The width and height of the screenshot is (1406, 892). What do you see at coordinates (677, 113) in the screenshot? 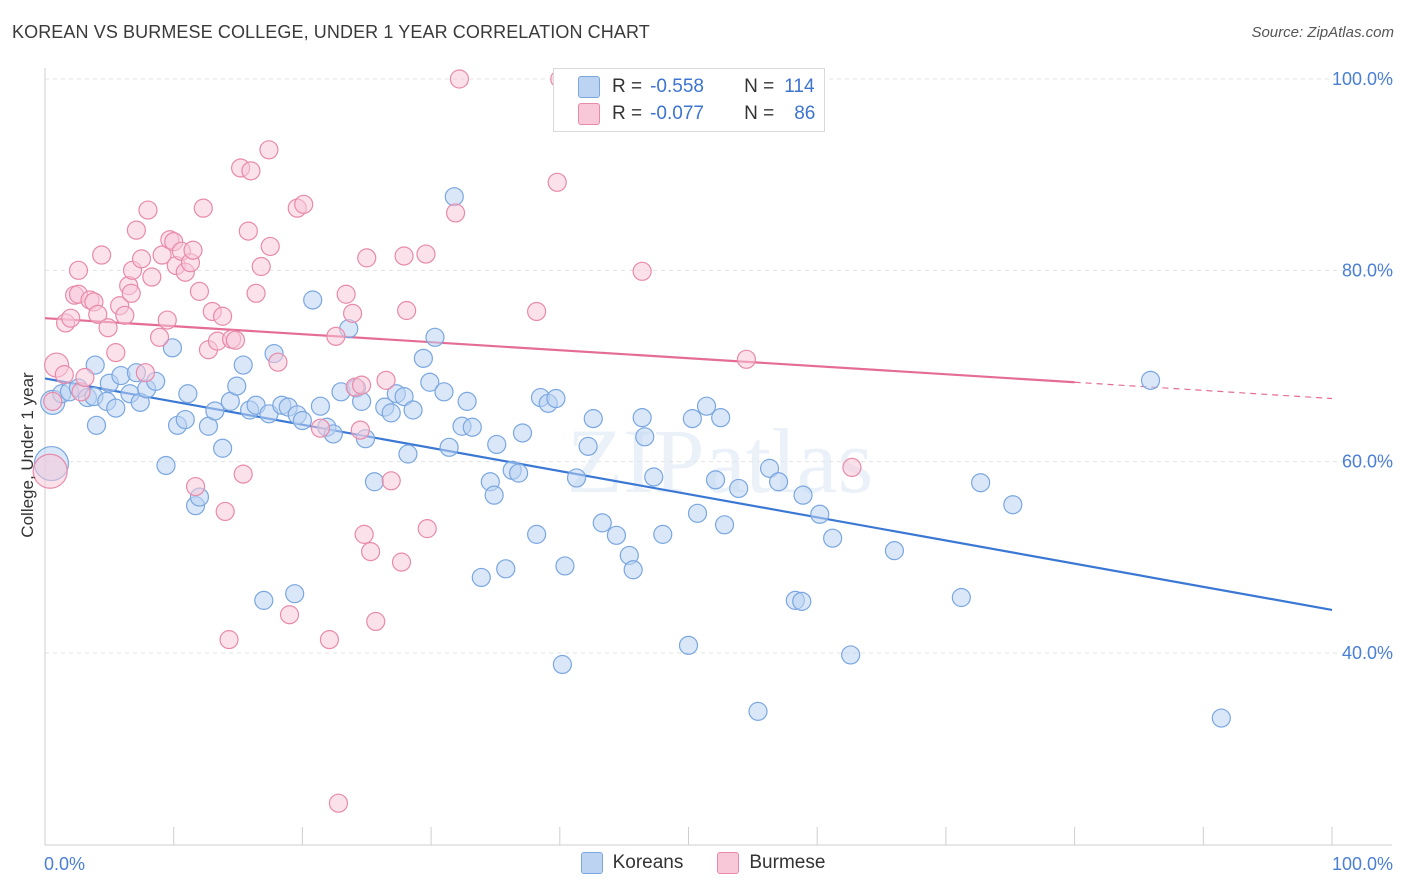
I see `r-value: -0.077` at bounding box center [677, 113].